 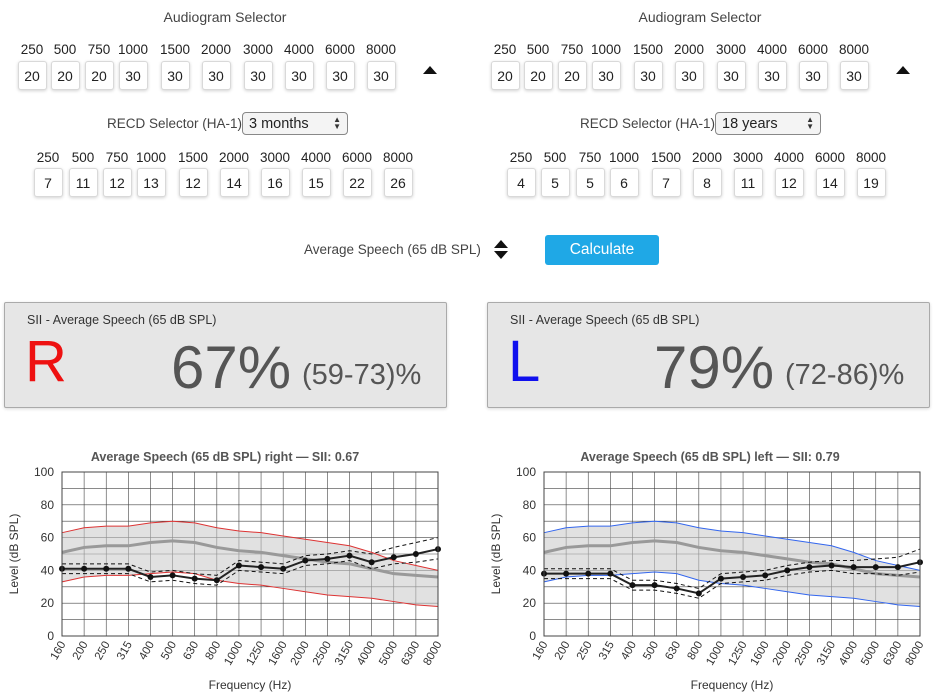 What do you see at coordinates (255, 654) in the screenshot?
I see `x-tick-label: 1250` at bounding box center [255, 654].